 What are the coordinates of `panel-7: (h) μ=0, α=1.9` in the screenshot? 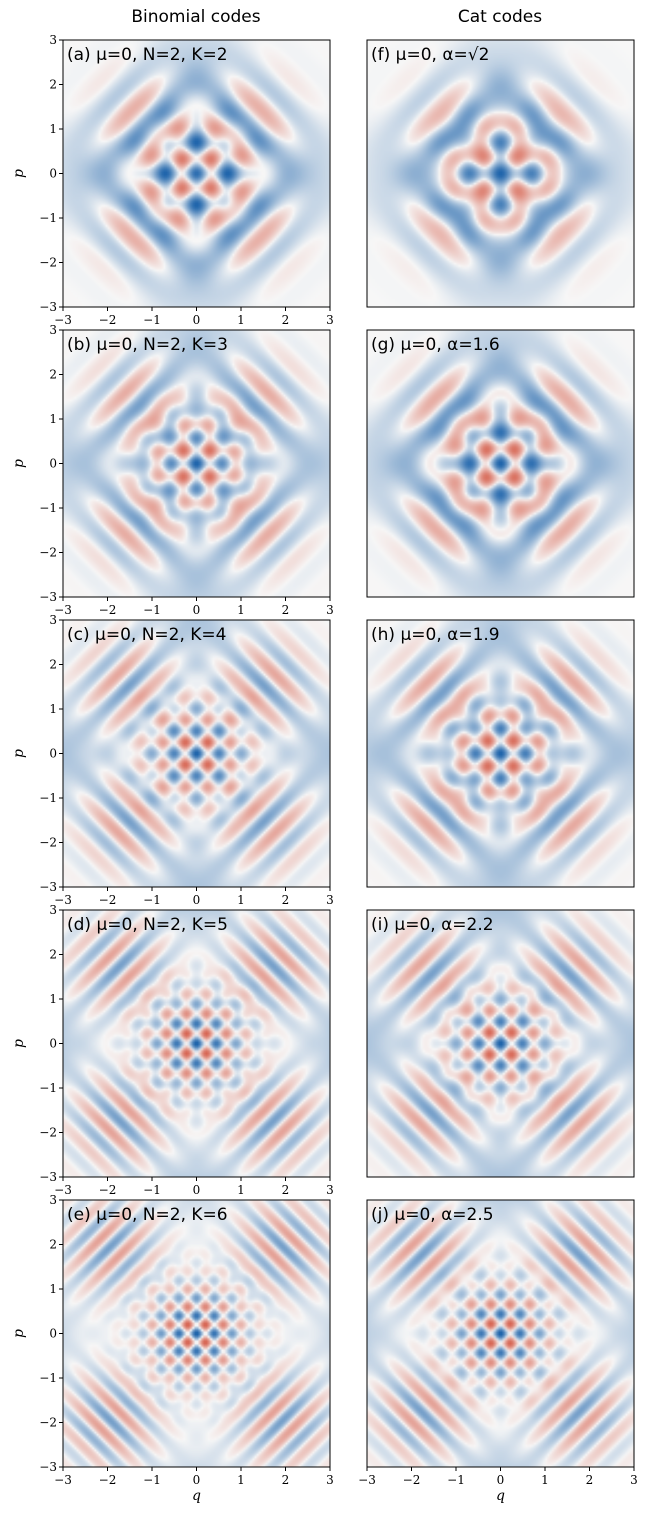 It's located at (500, 753).